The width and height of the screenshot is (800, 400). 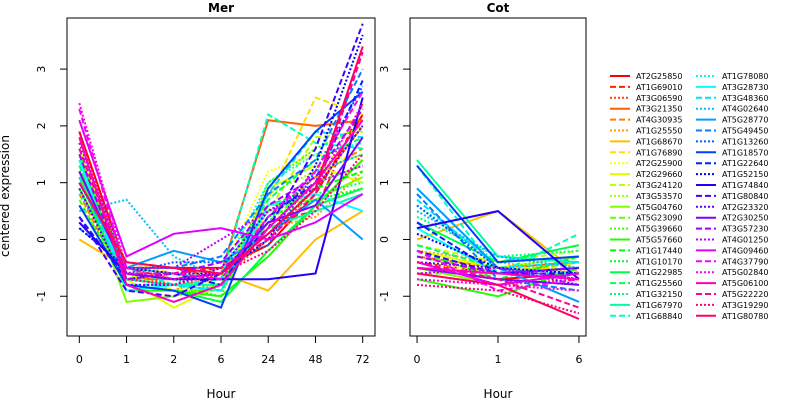 I want to click on panel-1-series-at1g18570, so click(x=498, y=214).